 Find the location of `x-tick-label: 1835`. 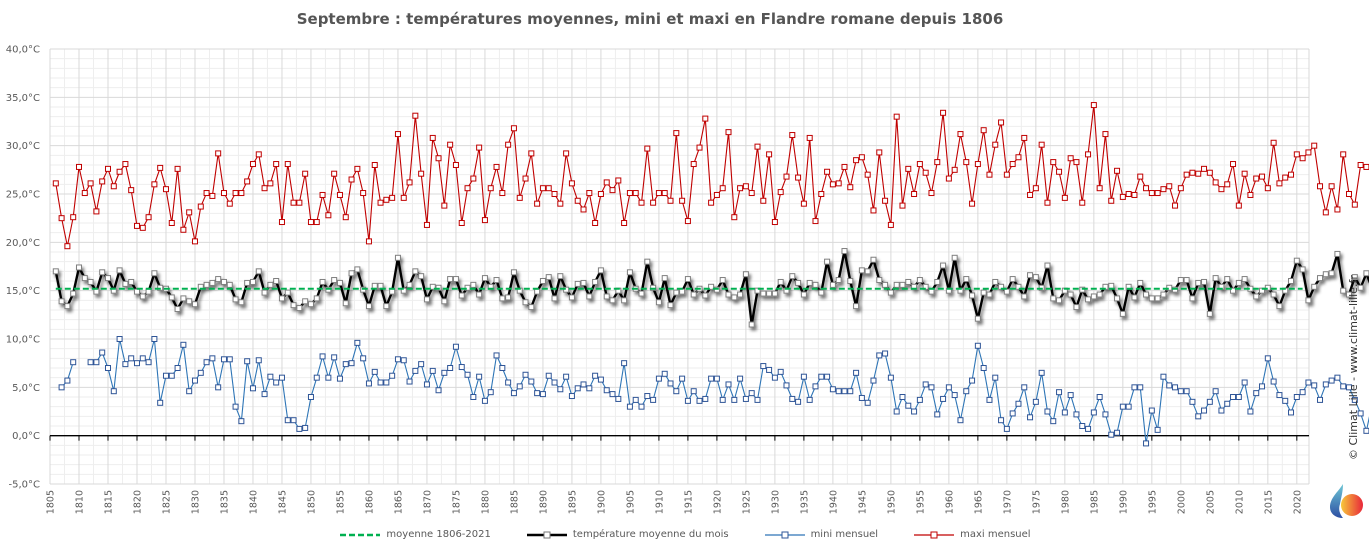

x-tick-label: 1835 is located at coordinates (224, 502).